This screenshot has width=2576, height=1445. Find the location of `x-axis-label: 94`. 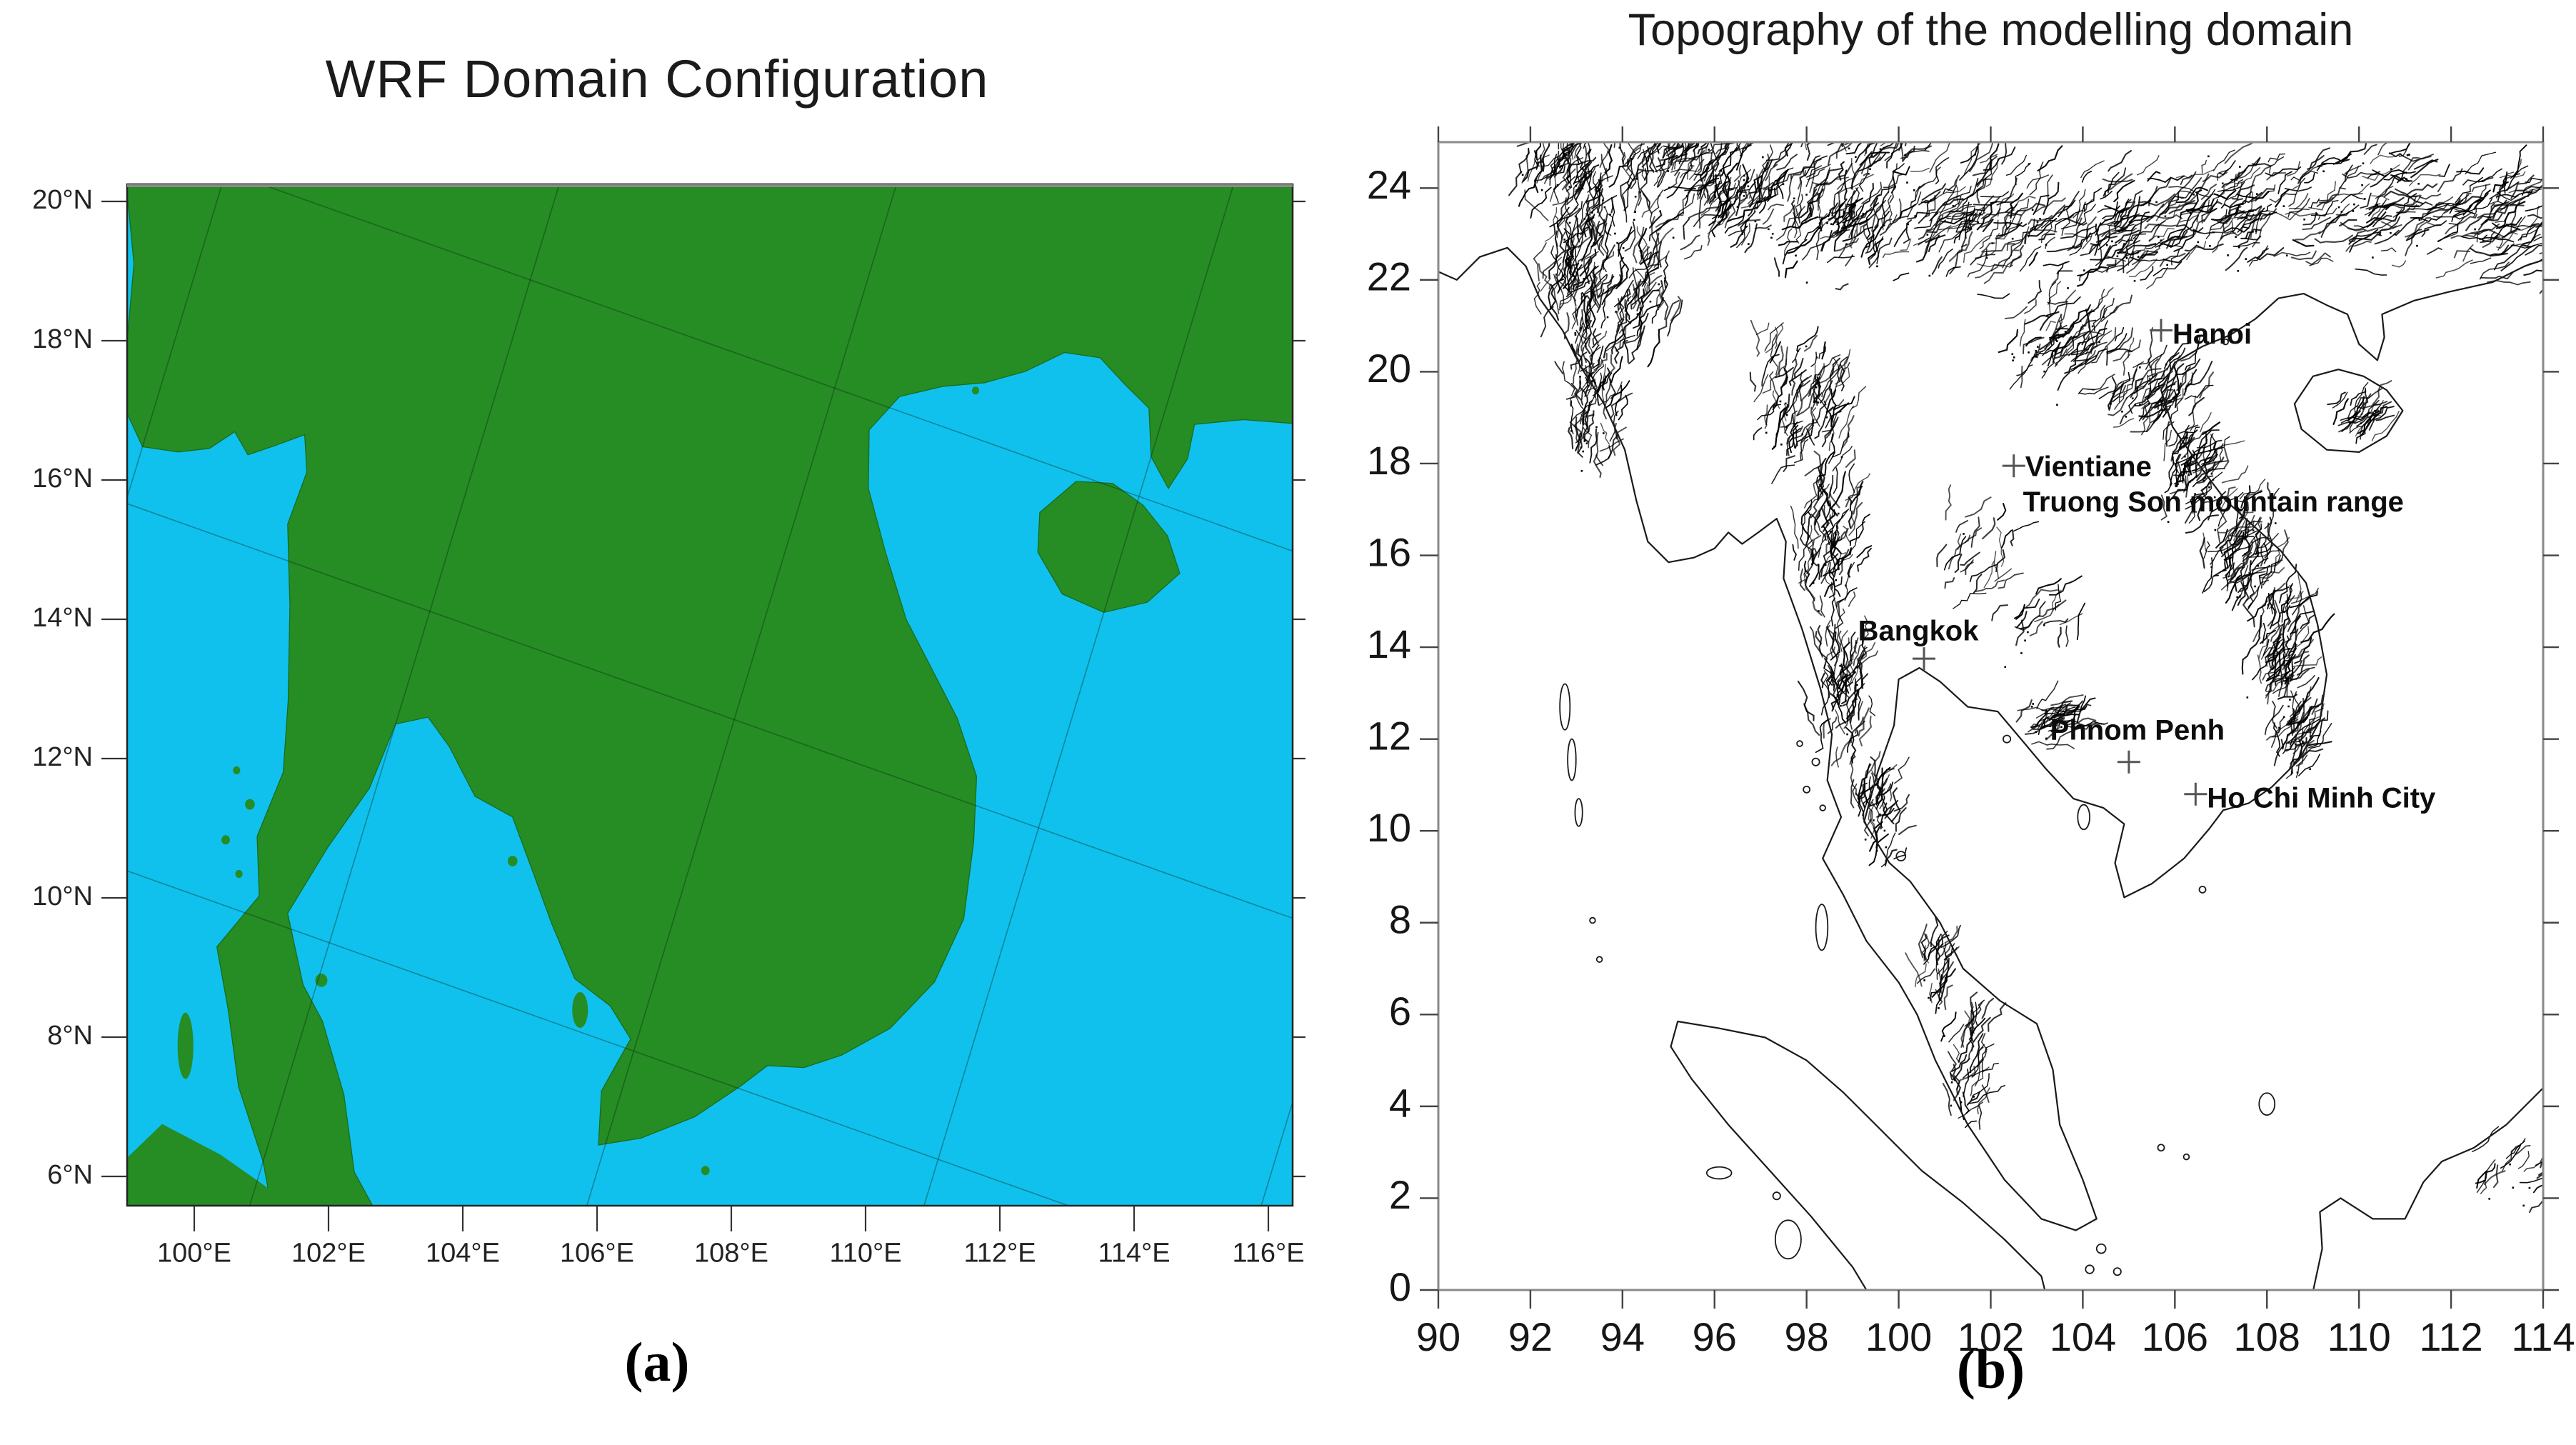

x-axis-label: 94 is located at coordinates (1622, 1336).